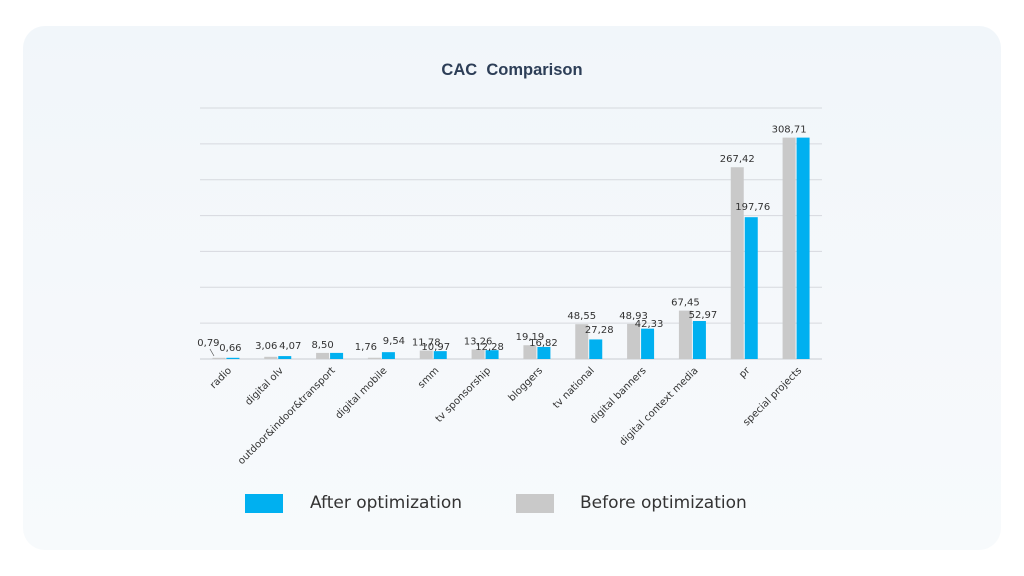 The width and height of the screenshot is (1024, 576). What do you see at coordinates (322, 345) in the screenshot?
I see `data-label-before: 8,50` at bounding box center [322, 345].